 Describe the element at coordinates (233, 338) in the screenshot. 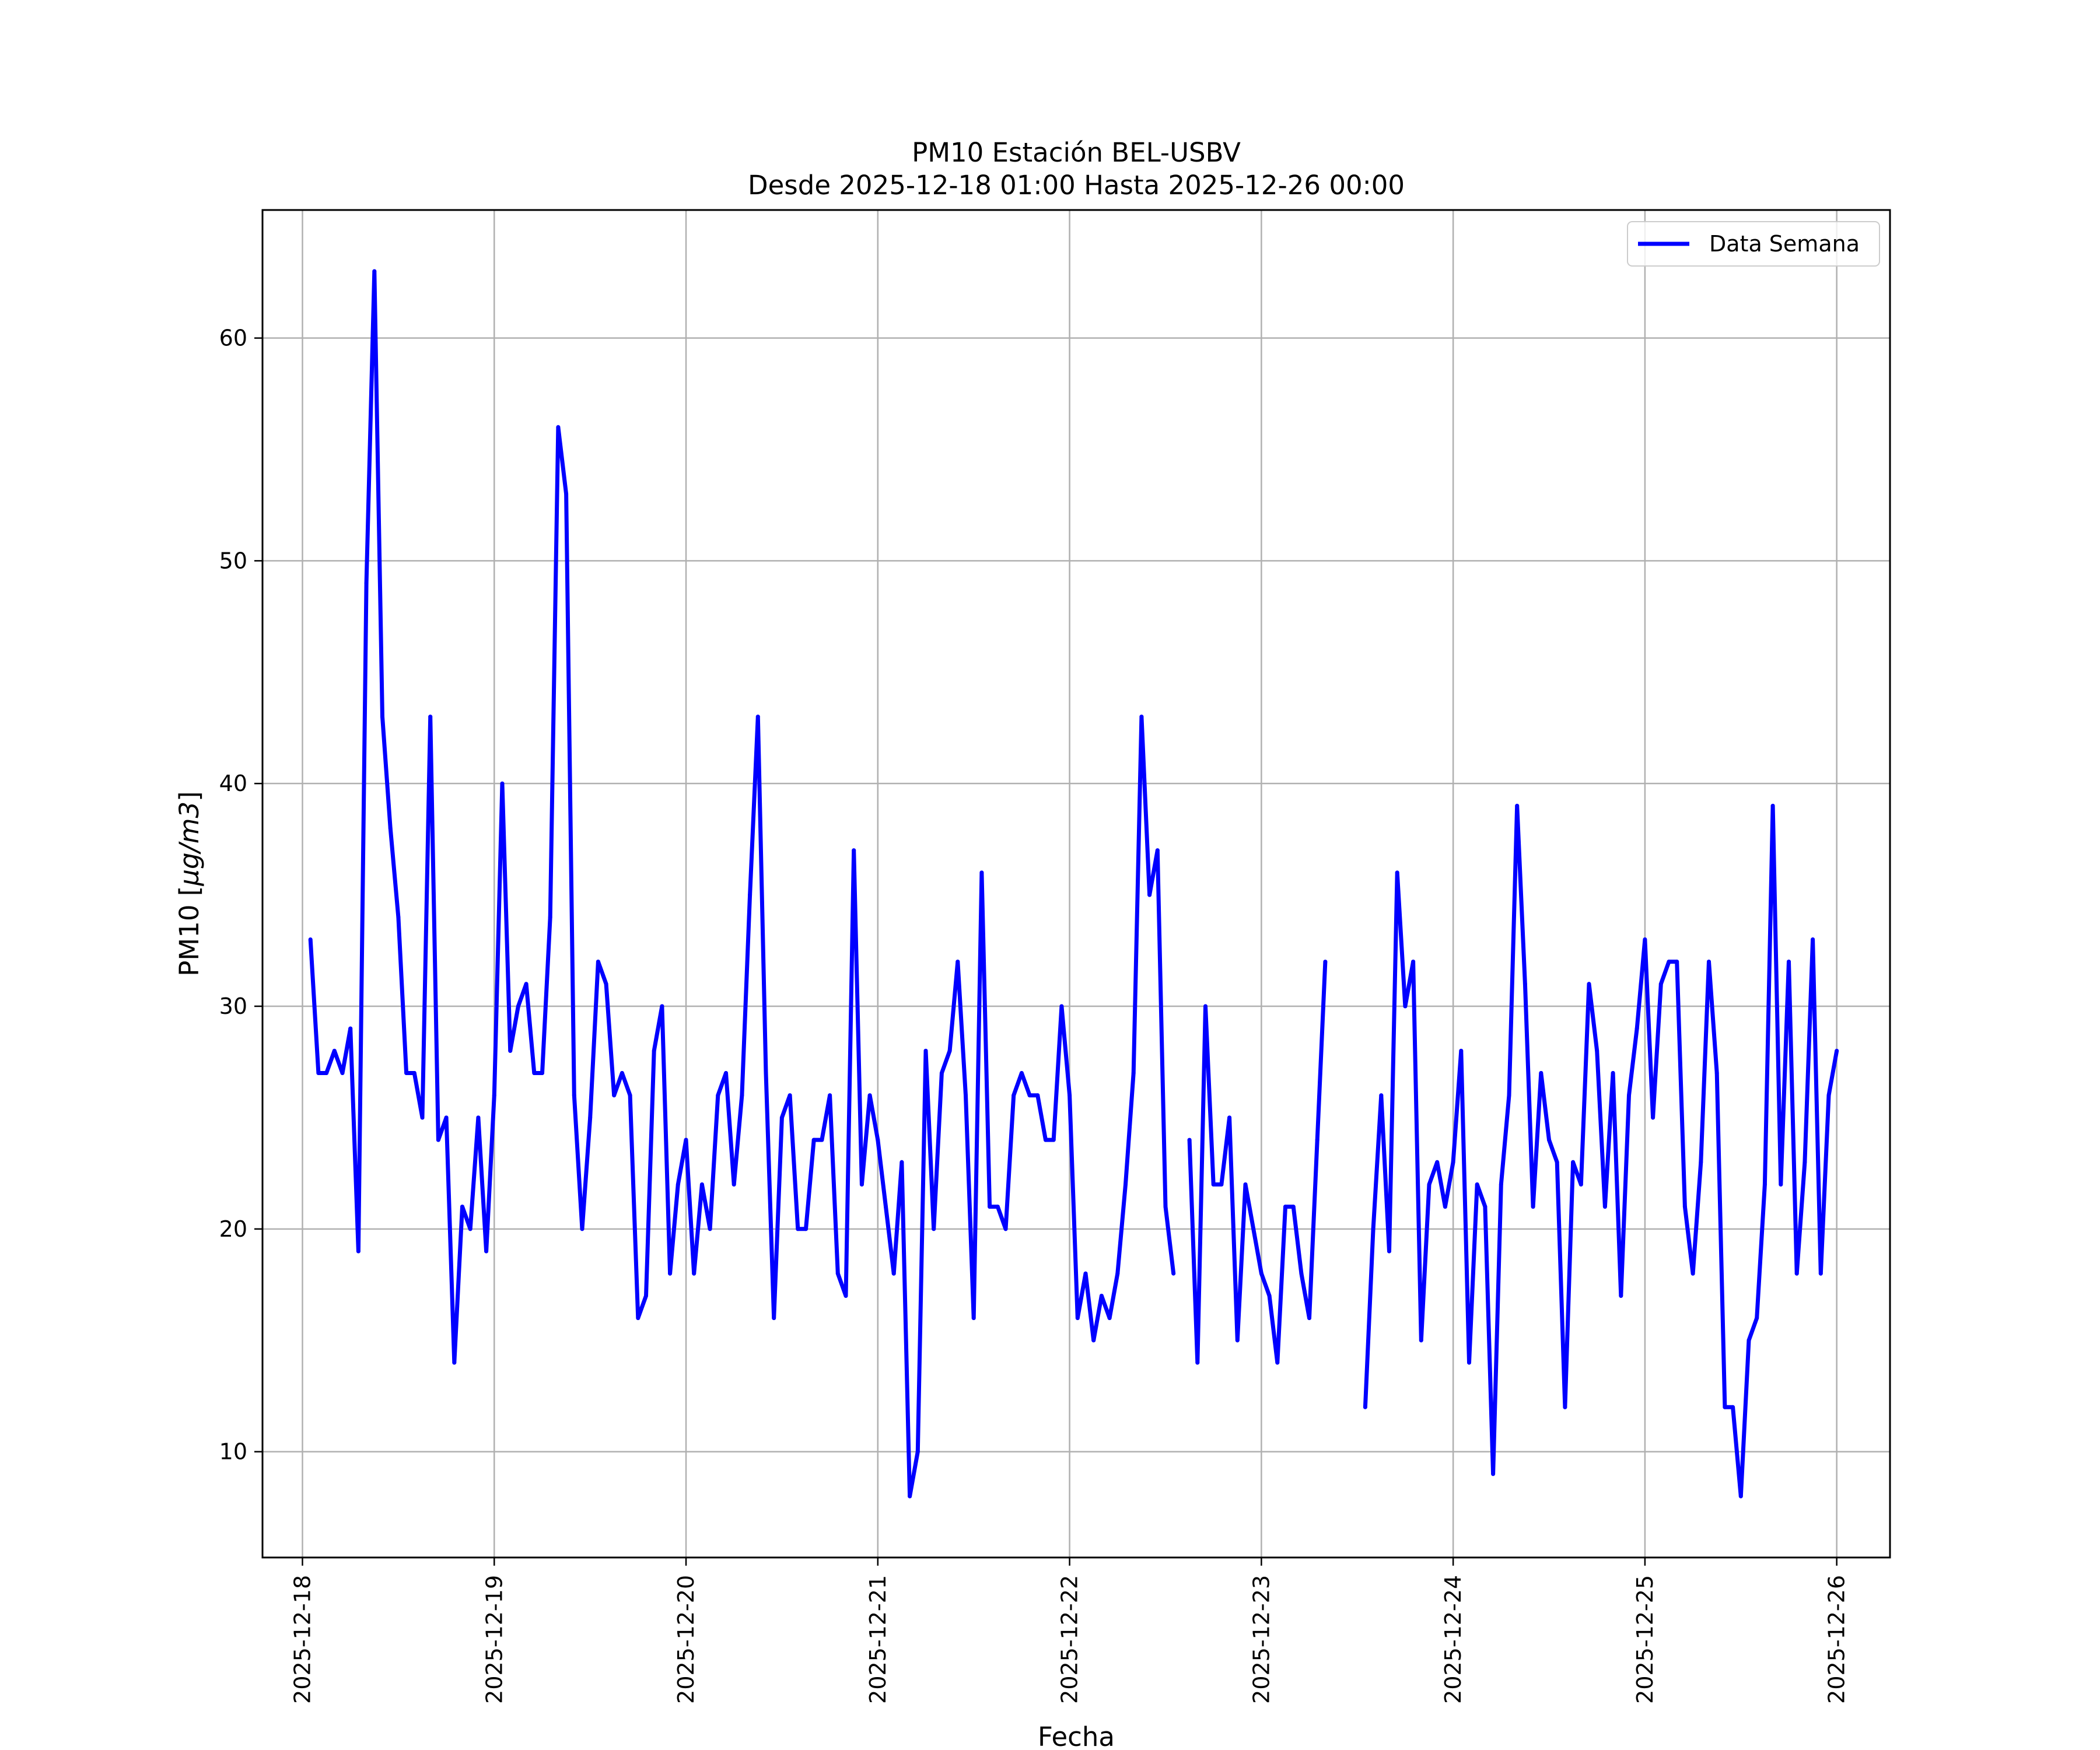

I see `y-tick-label: 60` at that location.